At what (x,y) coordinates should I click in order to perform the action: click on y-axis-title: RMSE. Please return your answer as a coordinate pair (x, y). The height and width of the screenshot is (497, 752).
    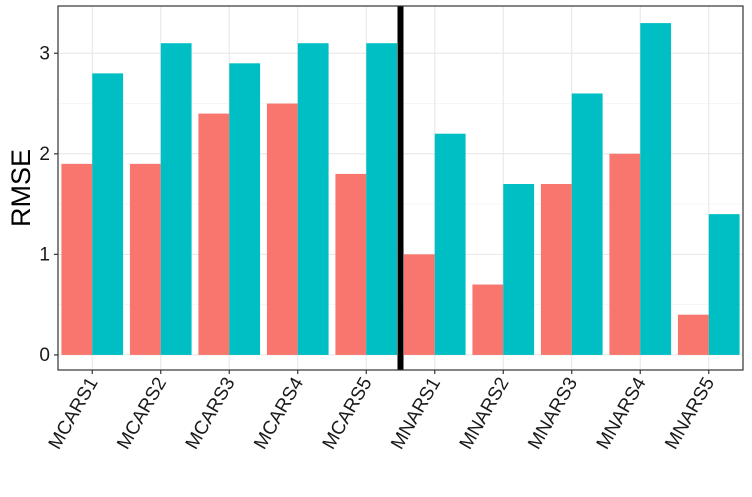
    Looking at the image, I should click on (21, 188).